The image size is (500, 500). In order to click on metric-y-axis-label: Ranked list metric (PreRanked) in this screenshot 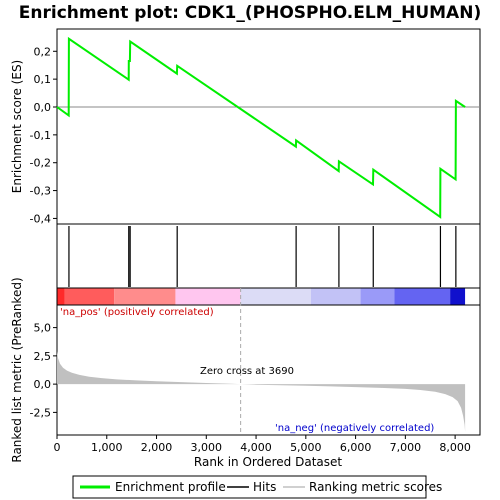, I will do `click(17, 369)`.